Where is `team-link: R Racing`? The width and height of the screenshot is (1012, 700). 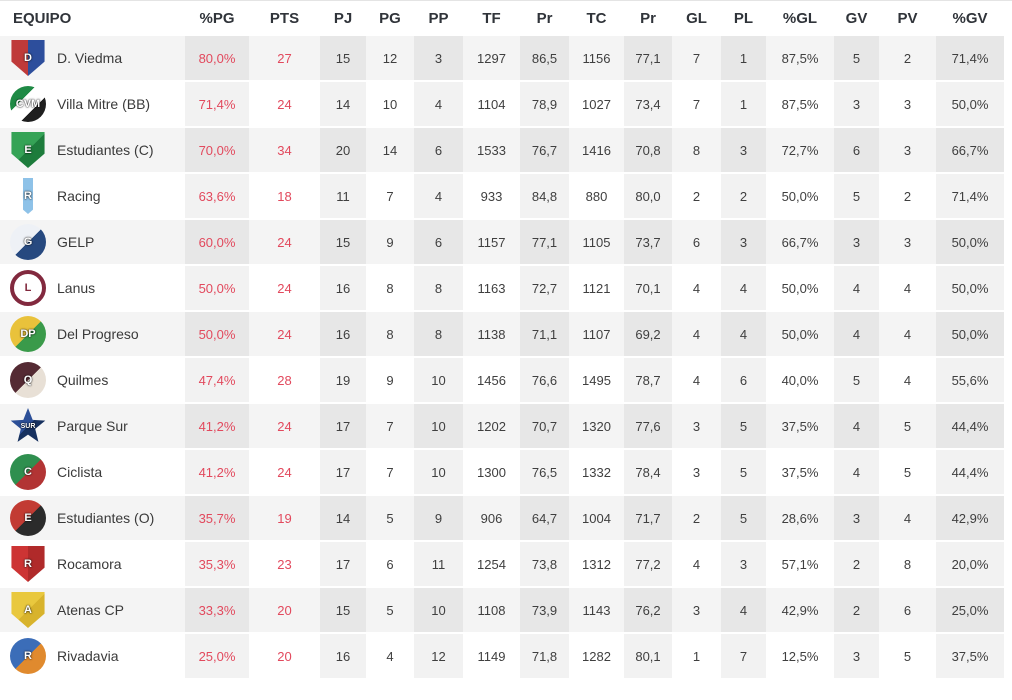 team-link: R Racing is located at coordinates (97, 196).